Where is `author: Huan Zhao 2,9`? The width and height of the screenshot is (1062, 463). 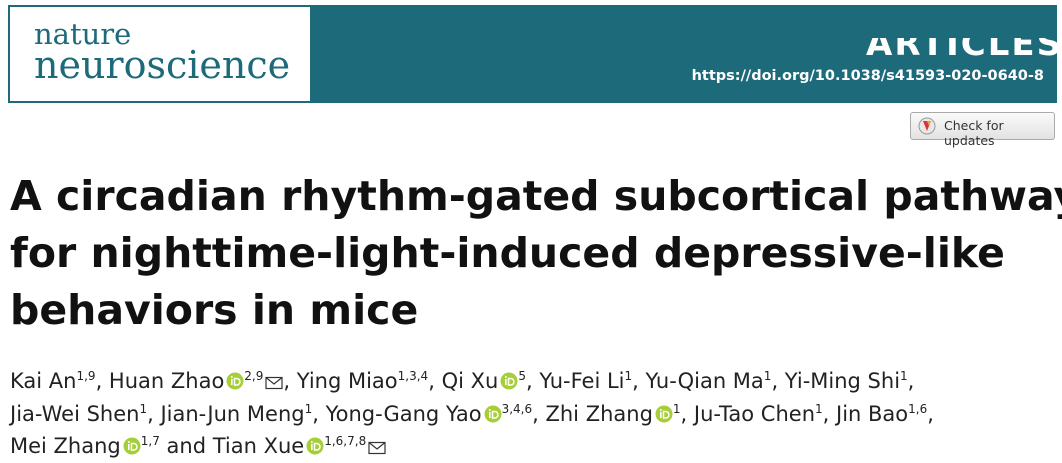 author: Huan Zhao 2,9 is located at coordinates (196, 381).